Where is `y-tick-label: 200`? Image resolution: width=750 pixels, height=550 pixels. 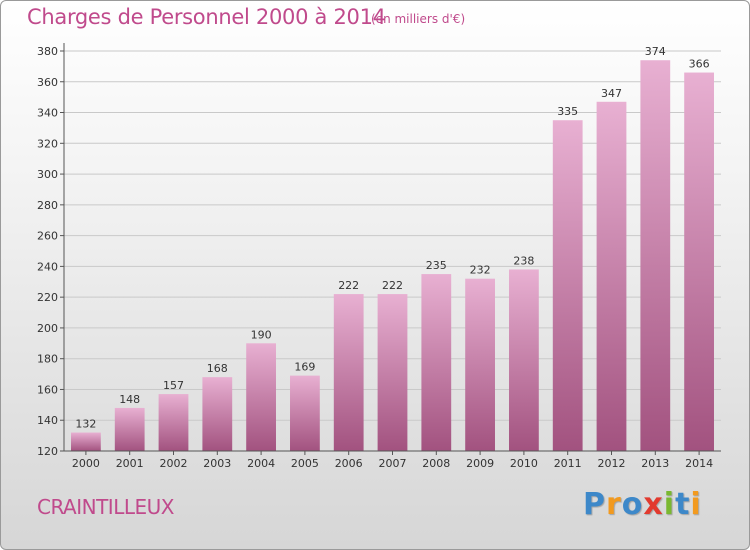
y-tick-label: 200 is located at coordinates (47, 328).